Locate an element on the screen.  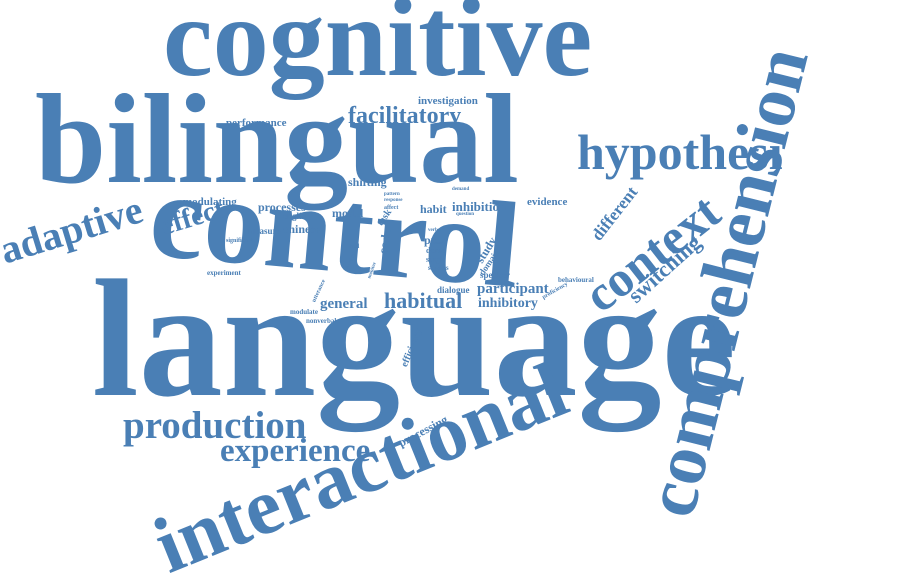
word-facilitatory: facilitatory is located at coordinates (405, 116).